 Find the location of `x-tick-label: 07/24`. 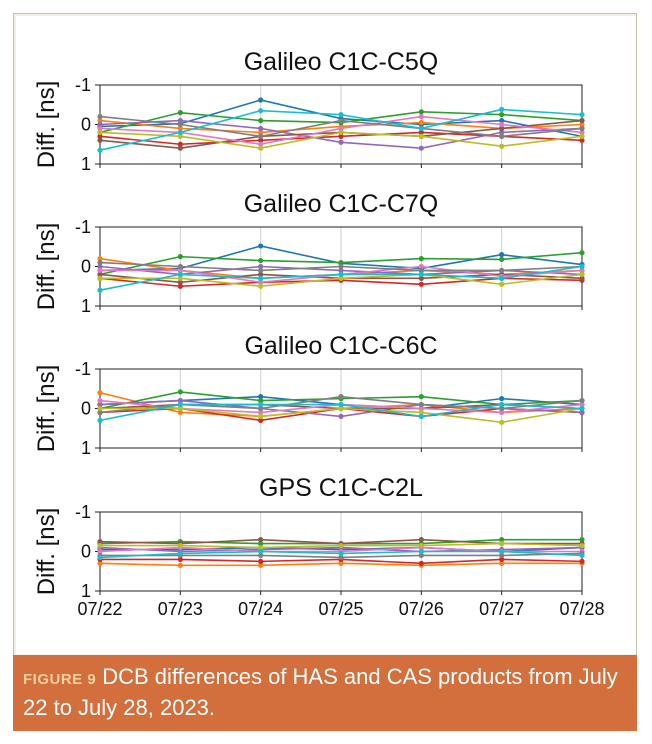

x-tick-label: 07/24 is located at coordinates (260, 609).